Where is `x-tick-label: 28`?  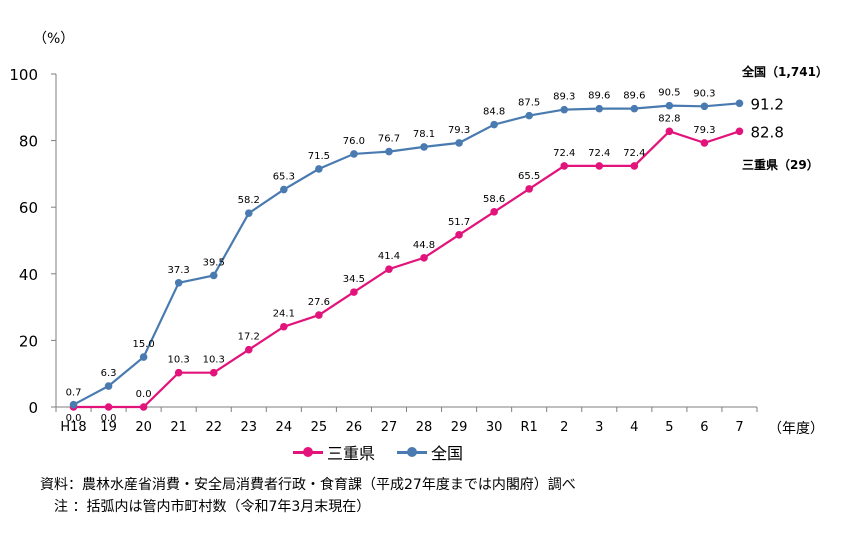
x-tick-label: 28 is located at coordinates (424, 427).